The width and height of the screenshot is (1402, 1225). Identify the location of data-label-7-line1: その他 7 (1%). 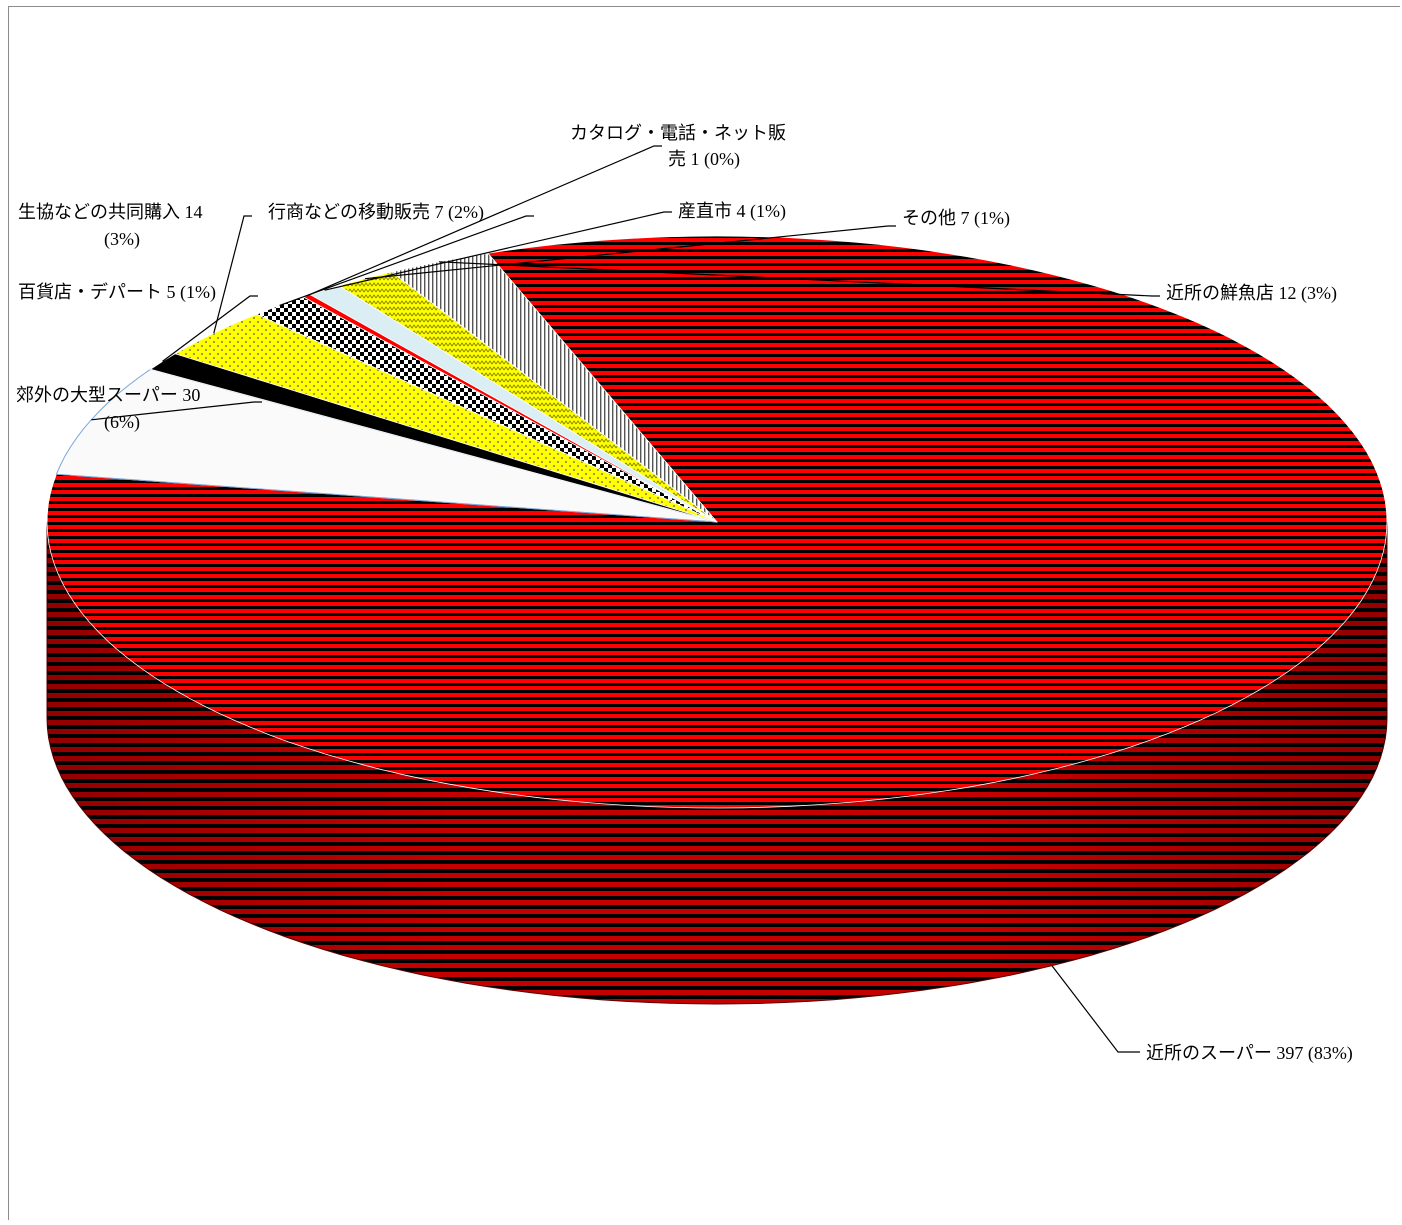
(956, 218).